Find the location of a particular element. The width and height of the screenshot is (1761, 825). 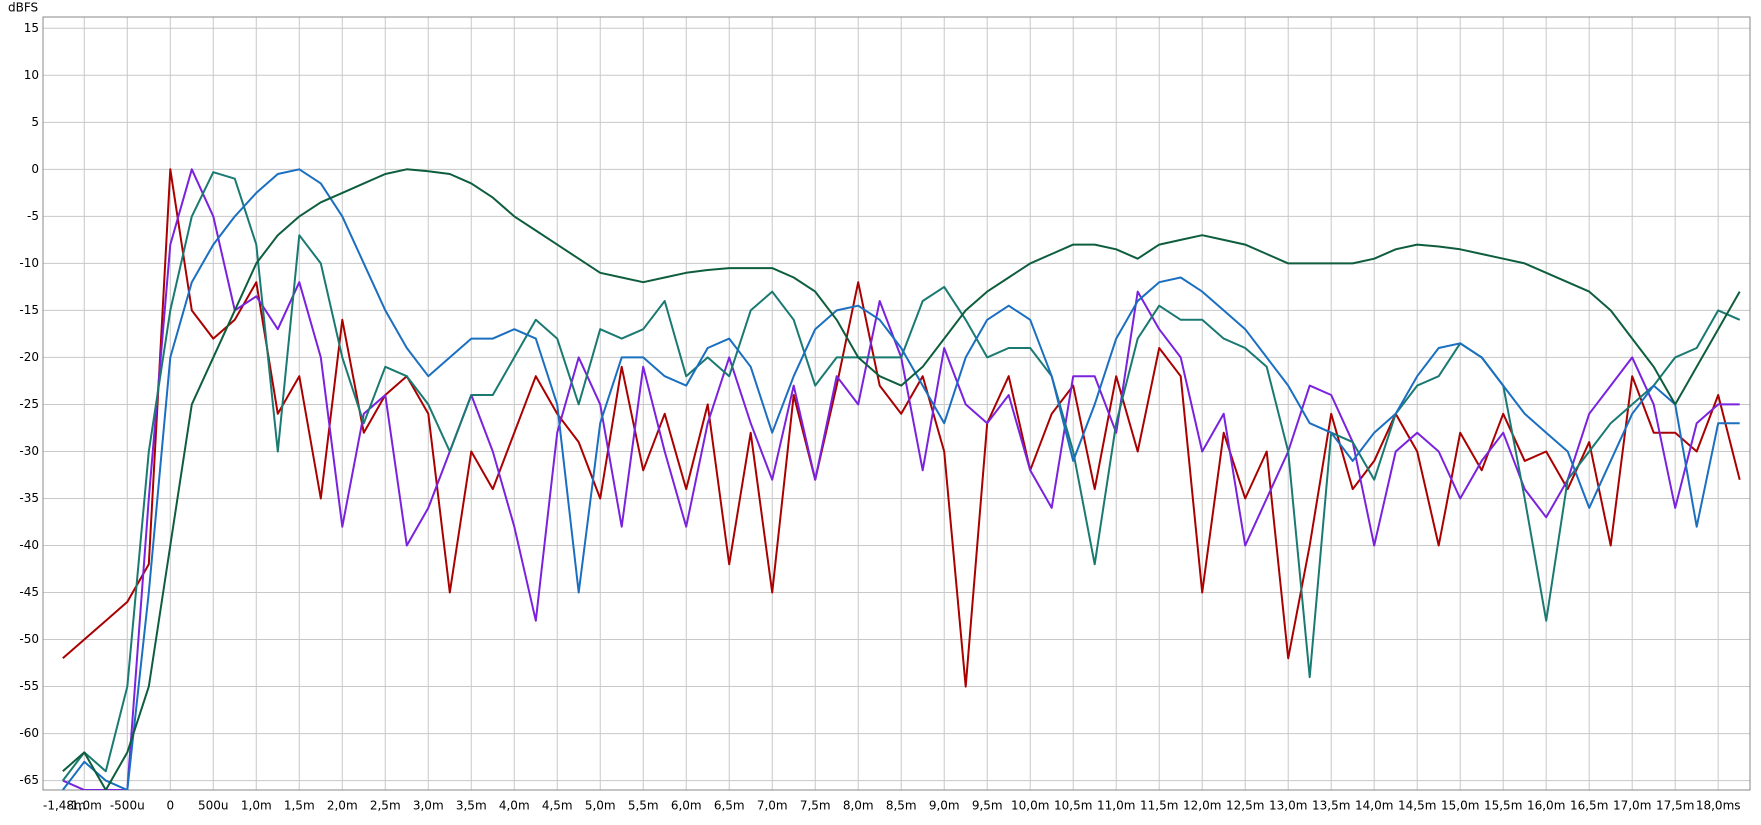

x-tick-label: 11,5m is located at coordinates (1159, 806).